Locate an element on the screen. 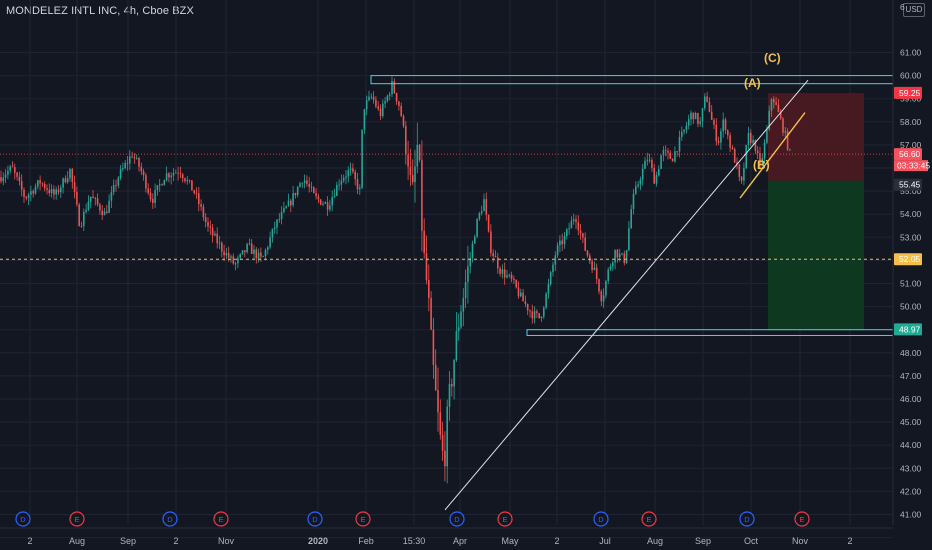 Image resolution: width=932 pixels, height=550 pixels. event-marker-label: D is located at coordinates (315, 519).